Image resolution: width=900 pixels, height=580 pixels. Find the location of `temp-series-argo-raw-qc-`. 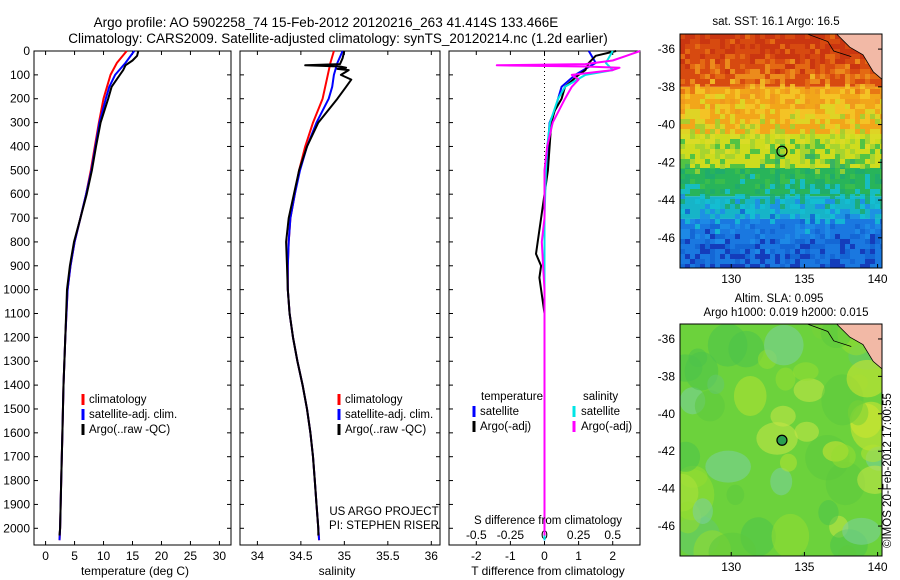

temp-series-argo-raw-qc- is located at coordinates (99, 293).